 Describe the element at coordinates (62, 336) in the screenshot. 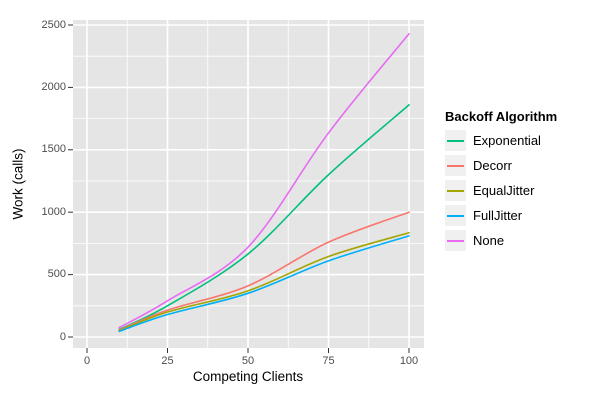

I see `y-tick-label: 0` at that location.